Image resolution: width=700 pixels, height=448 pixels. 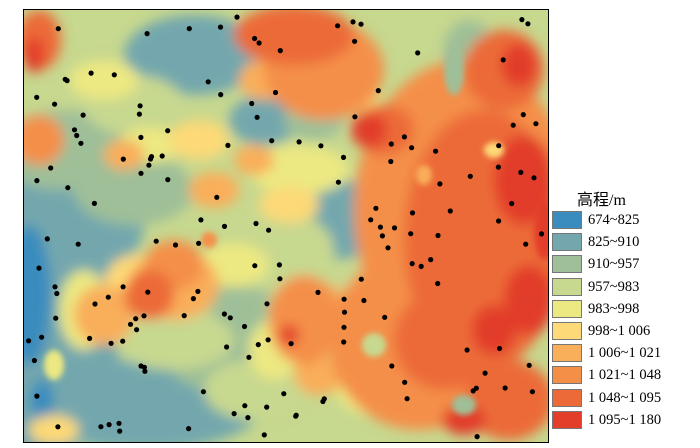 What do you see at coordinates (626, 420) in the screenshot?
I see `legend-item: 1 095~1 180` at bounding box center [626, 420].